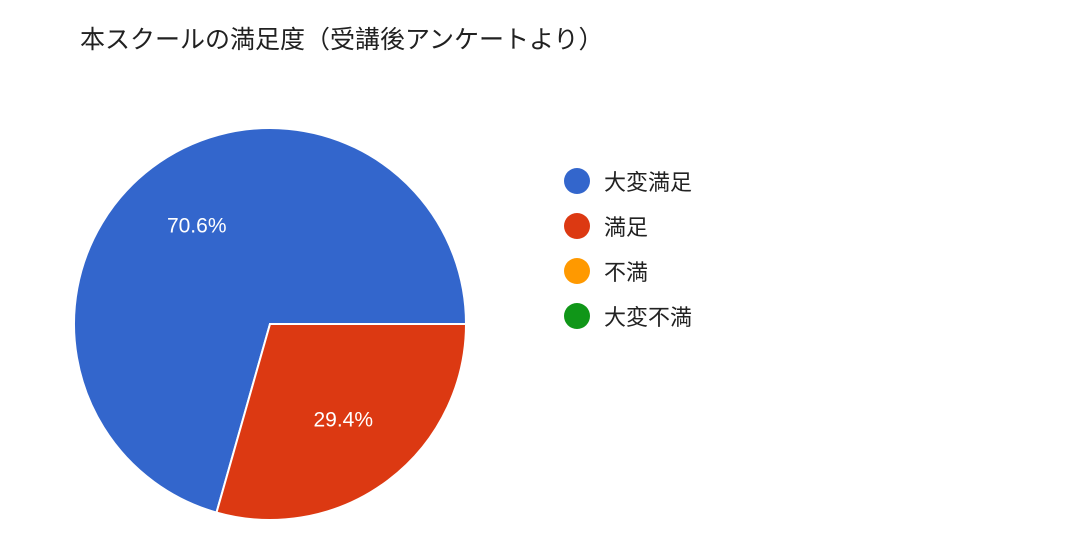 The image size is (1074, 560). Describe the element at coordinates (197, 226) in the screenshot. I see `pie-data-label: 70.6%` at that location.